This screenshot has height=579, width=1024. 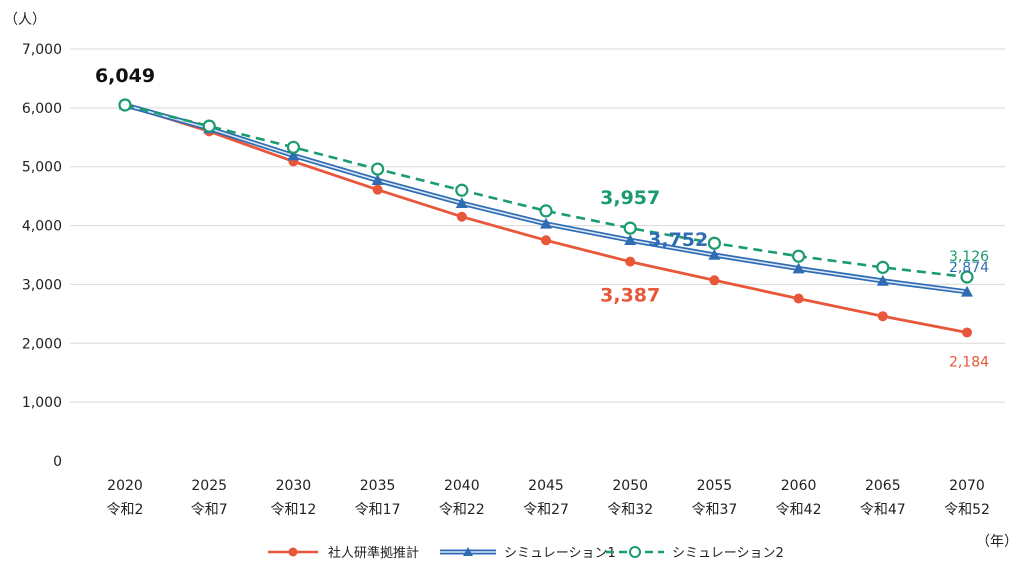 What do you see at coordinates (209, 486) in the screenshot?
I see `x-tick-label: 2025` at bounding box center [209, 486].